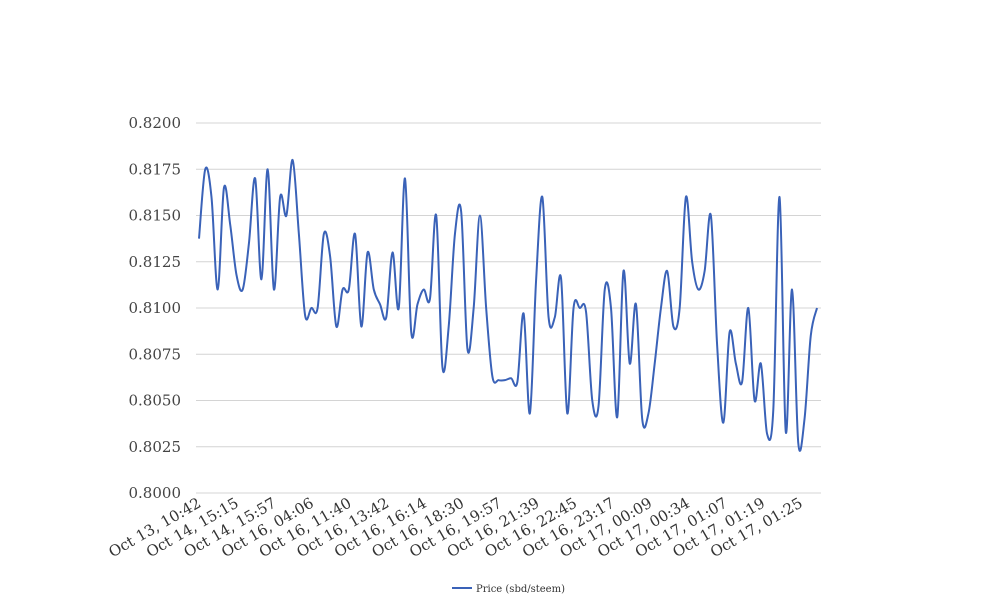 This screenshot has width=1008, height=616. I want to click on legend-label: Price (sbd/steem), so click(520, 589).